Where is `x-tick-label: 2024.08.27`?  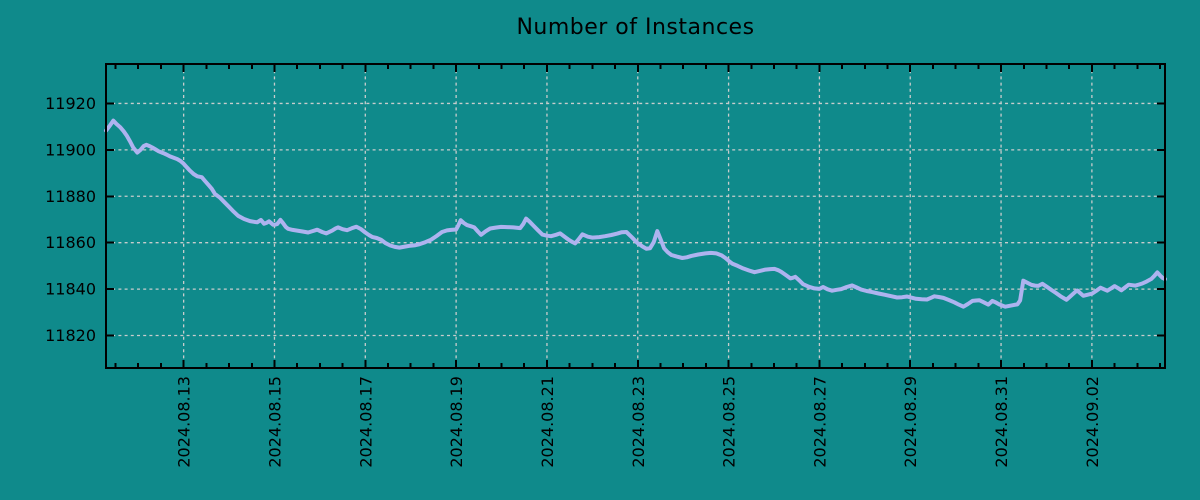
x-tick-label: 2024.08.27 is located at coordinates (819, 422).